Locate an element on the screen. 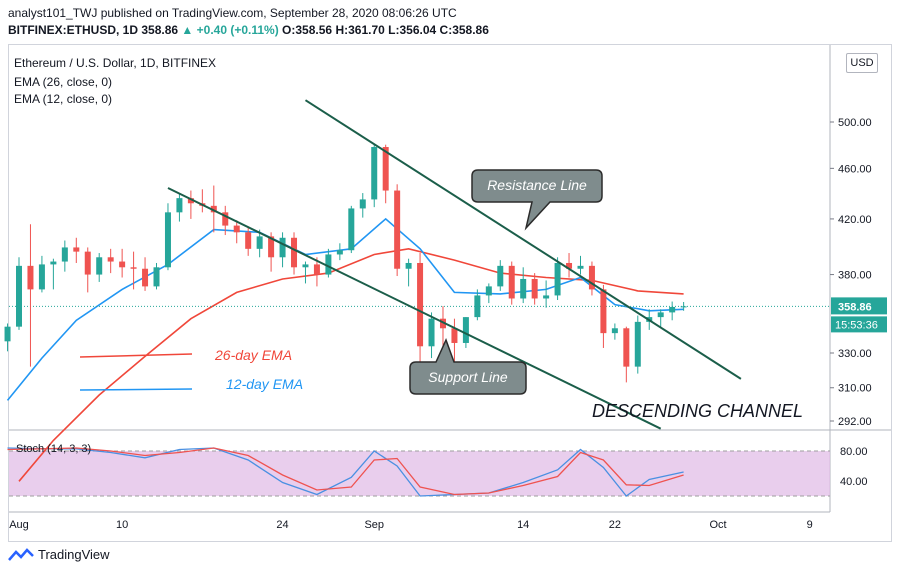 This screenshot has height=575, width=900. symbol-label: BITFINEX:ETHUSD, 1D is located at coordinates (73, 30).